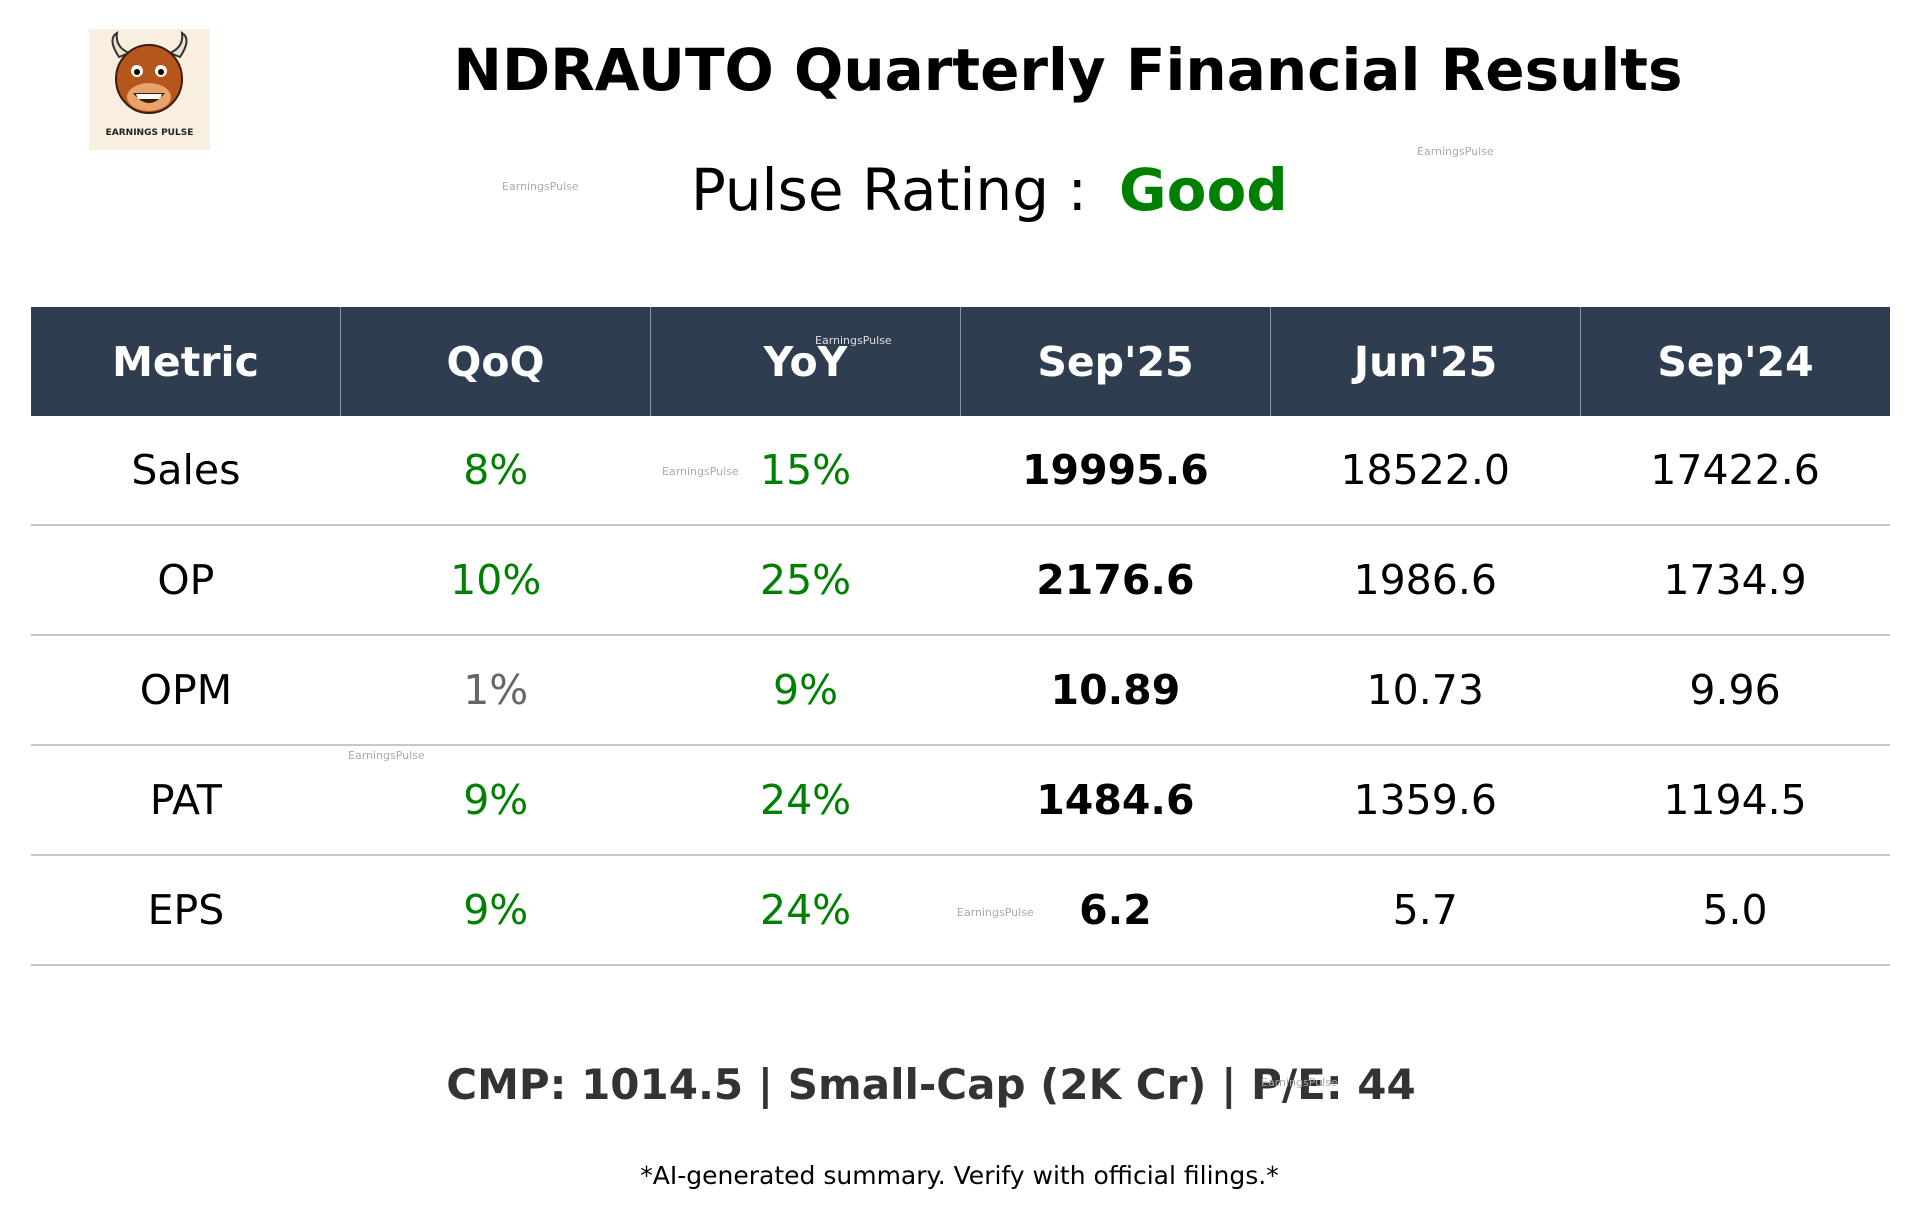  Describe the element at coordinates (1425, 800) in the screenshot. I see `previous: 1359.6` at that location.